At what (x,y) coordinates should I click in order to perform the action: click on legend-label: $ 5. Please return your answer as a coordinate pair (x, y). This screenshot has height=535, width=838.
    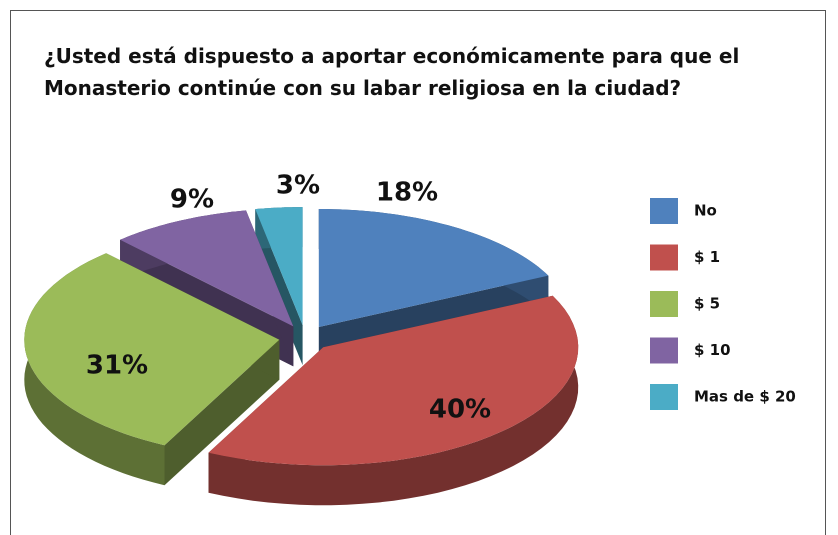
    Looking at the image, I should click on (707, 304).